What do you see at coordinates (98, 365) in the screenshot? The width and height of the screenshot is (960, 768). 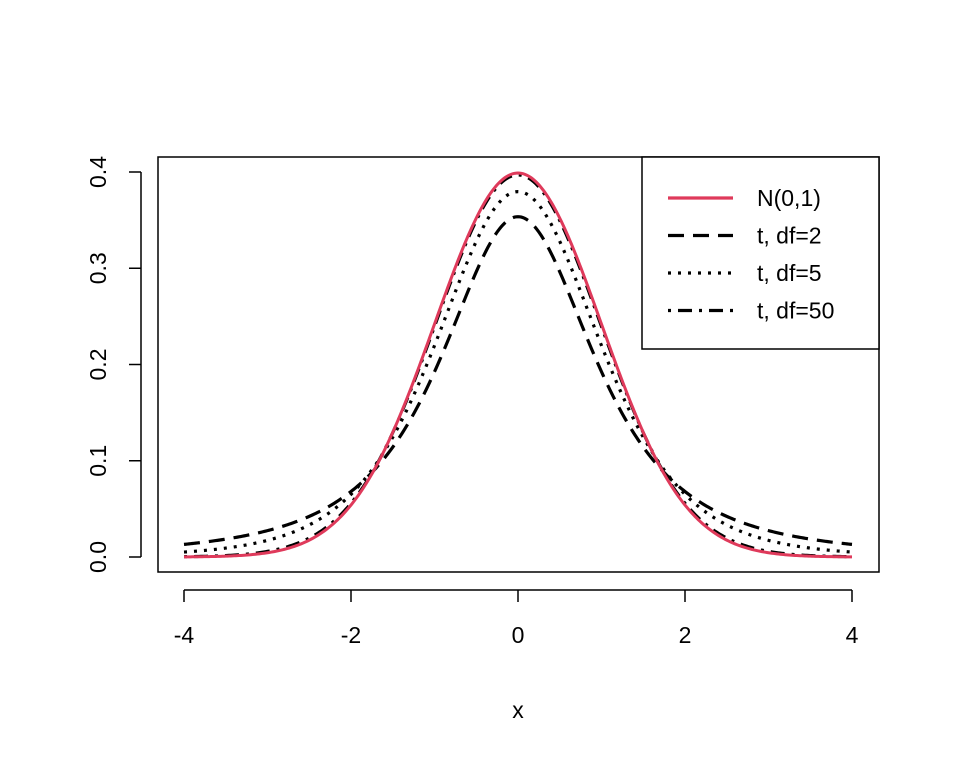 I see `y-tick-label-3: 0.2` at bounding box center [98, 365].